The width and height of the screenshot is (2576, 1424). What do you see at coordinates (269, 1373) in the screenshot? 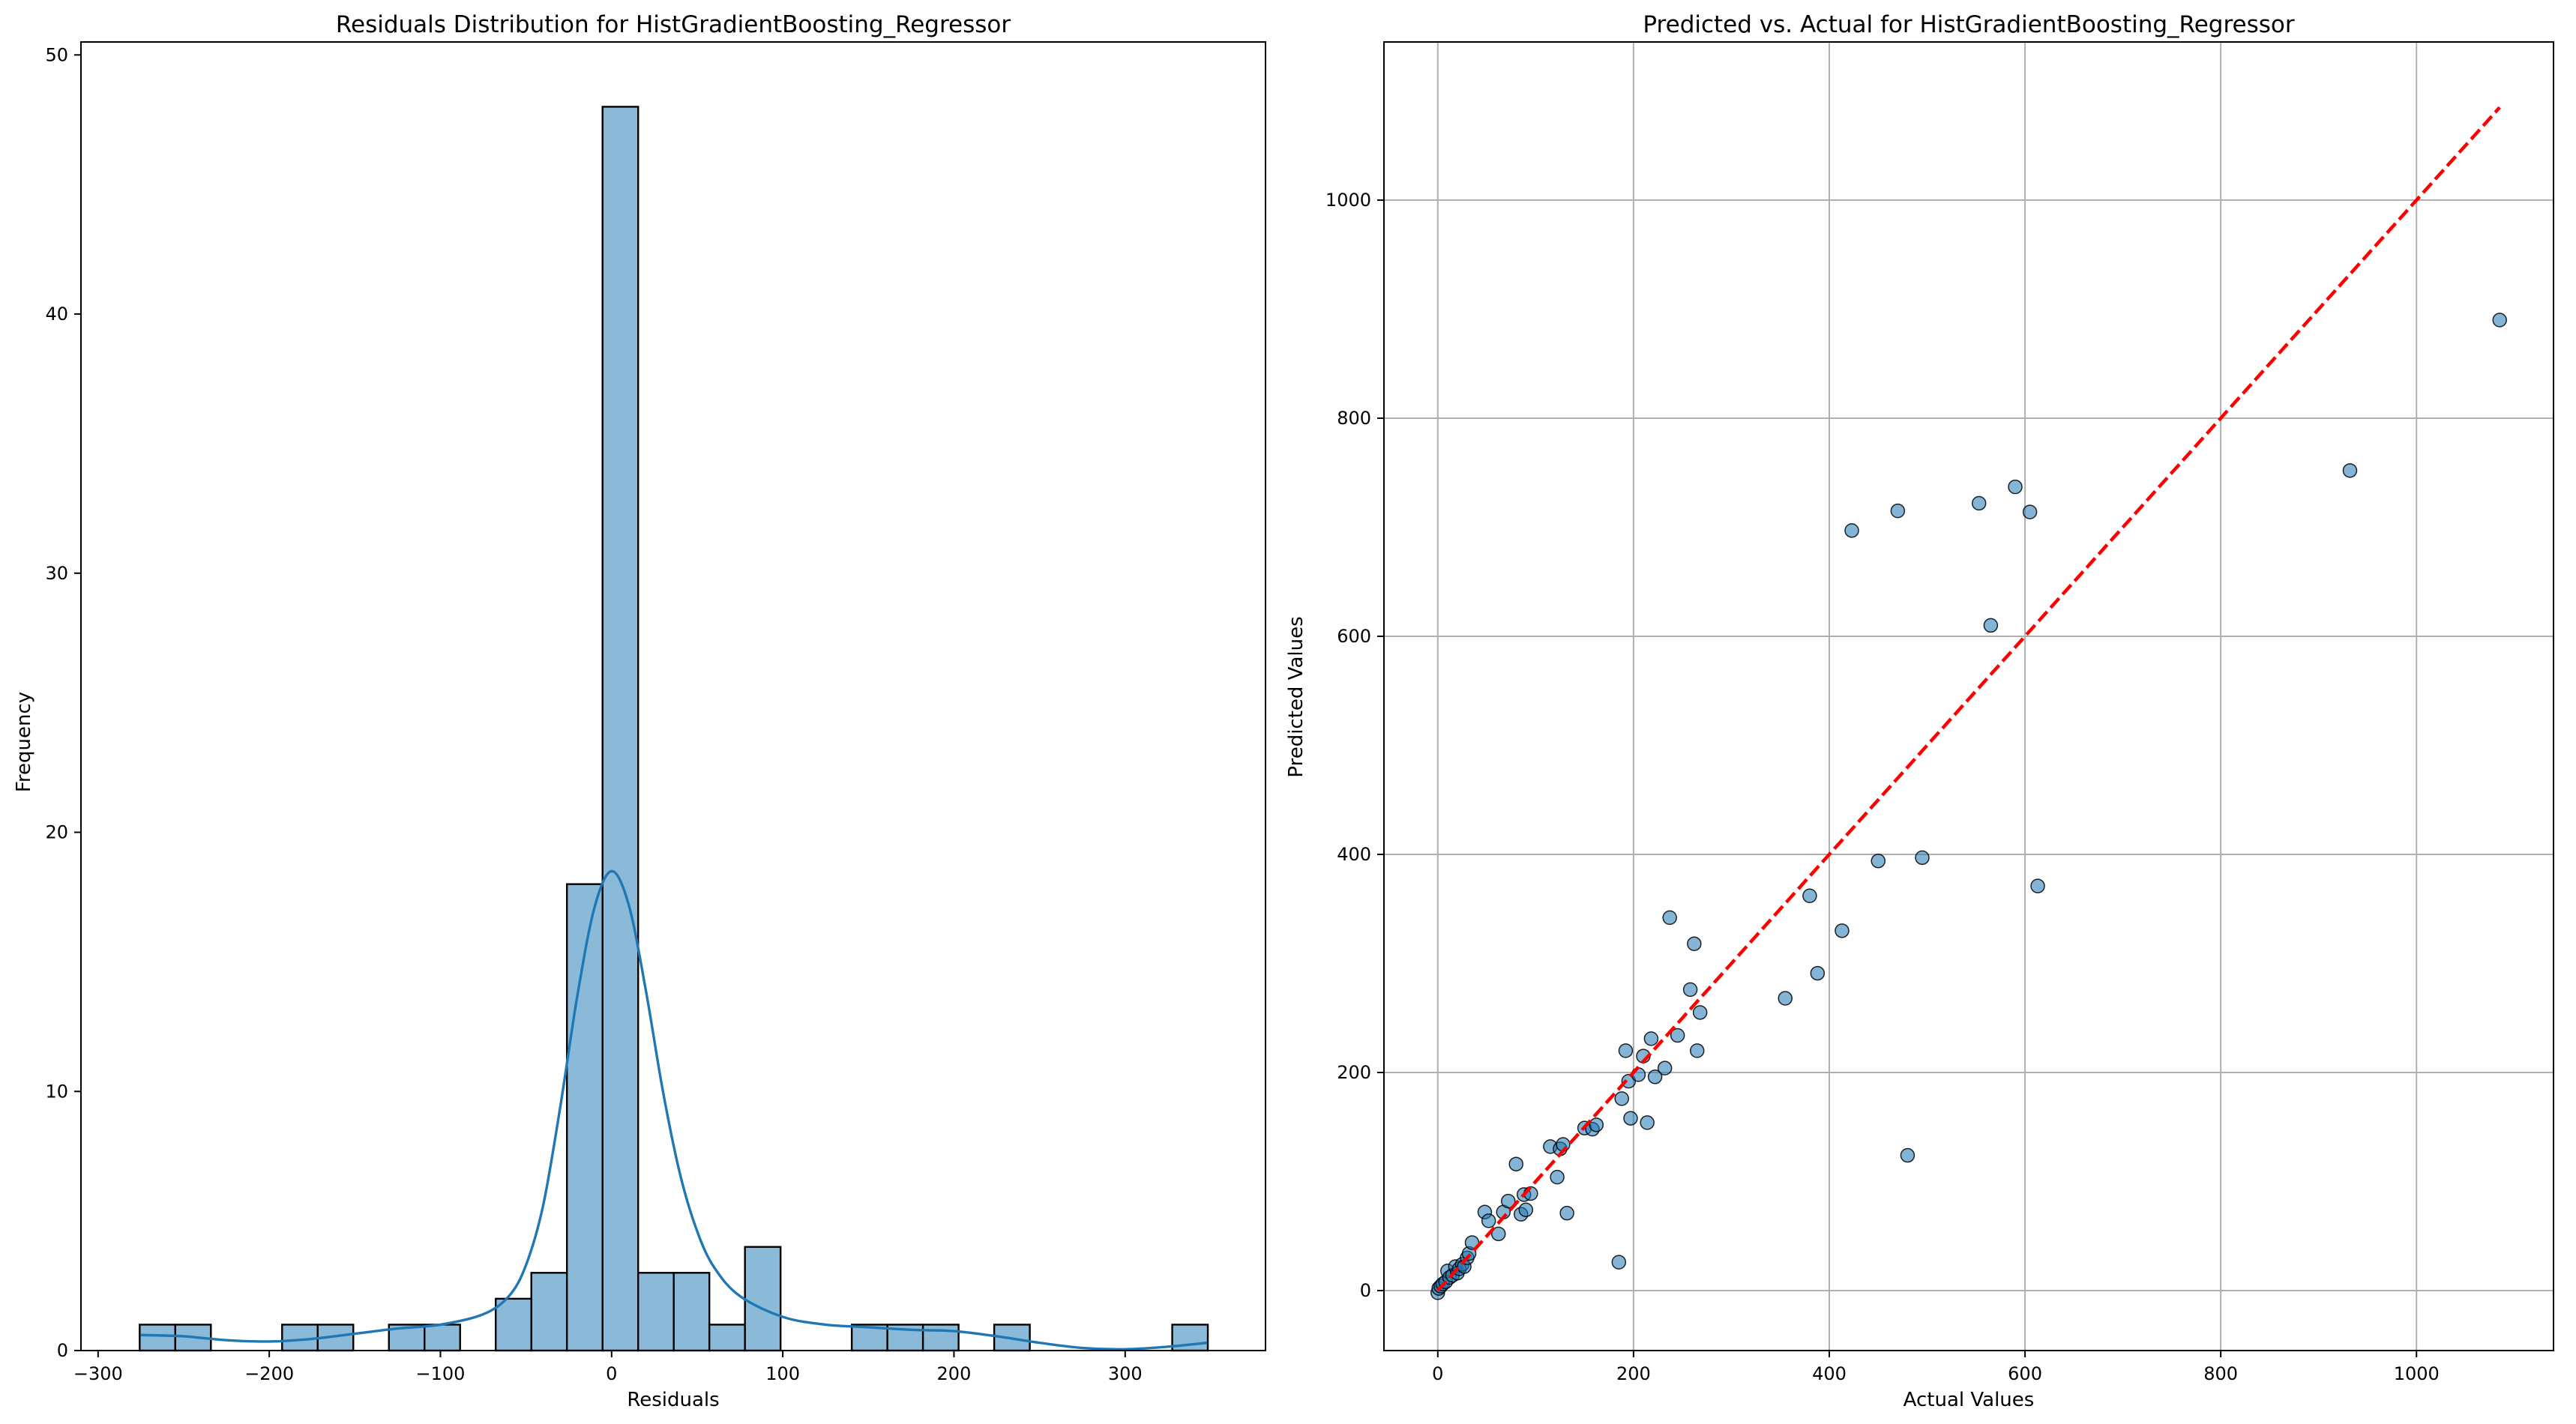
I see `histogram-x-tick-label: −200` at bounding box center [269, 1373].